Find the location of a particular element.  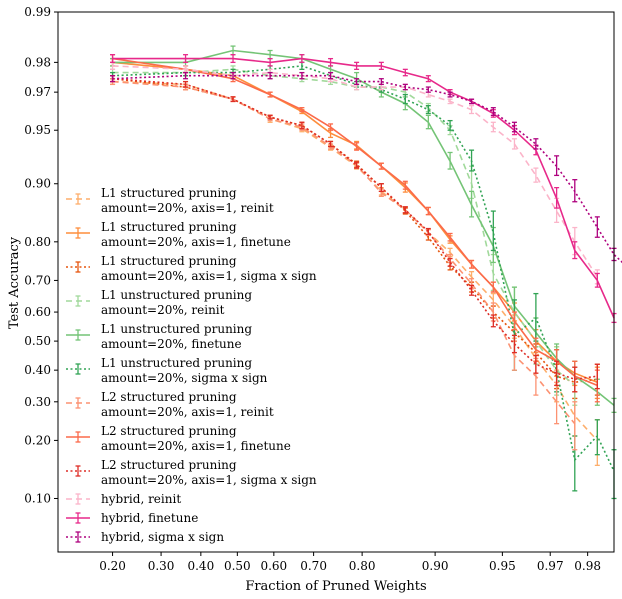

legend-label: amount=20%, finetune is located at coordinates (171, 344).